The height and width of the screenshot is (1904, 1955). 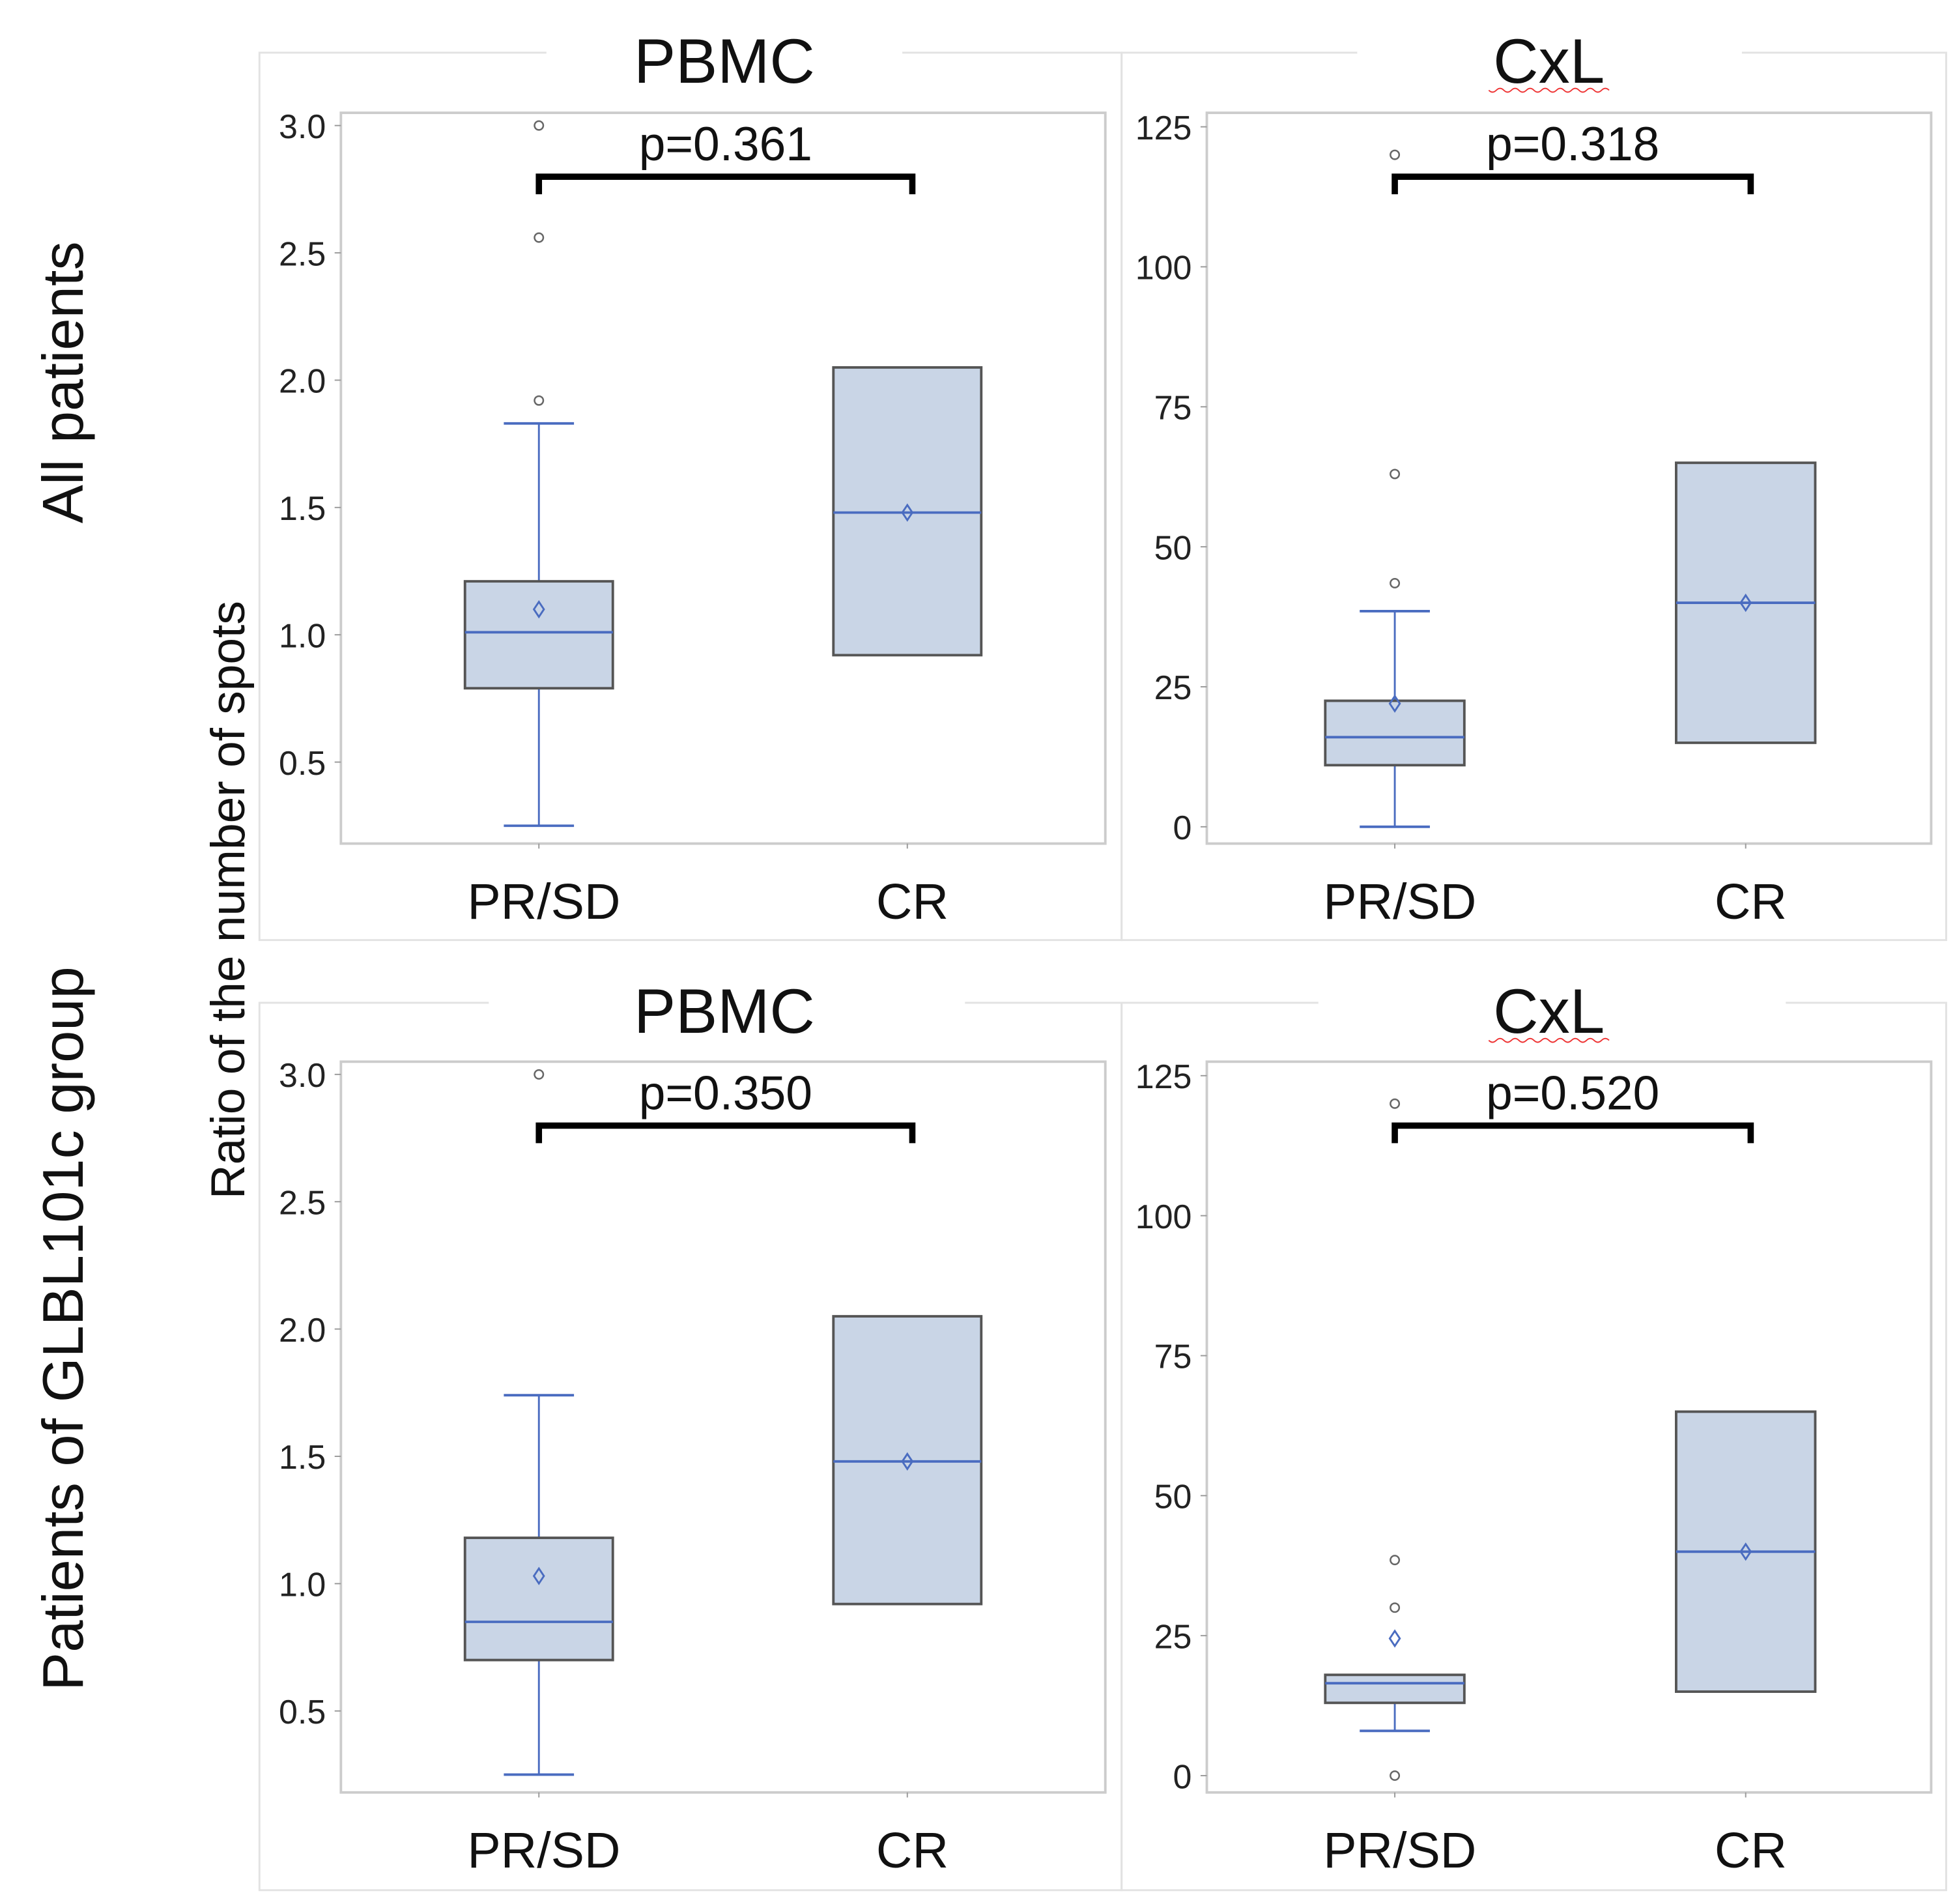 I want to click on row-label-all-patients: All patients, so click(x=63, y=382).